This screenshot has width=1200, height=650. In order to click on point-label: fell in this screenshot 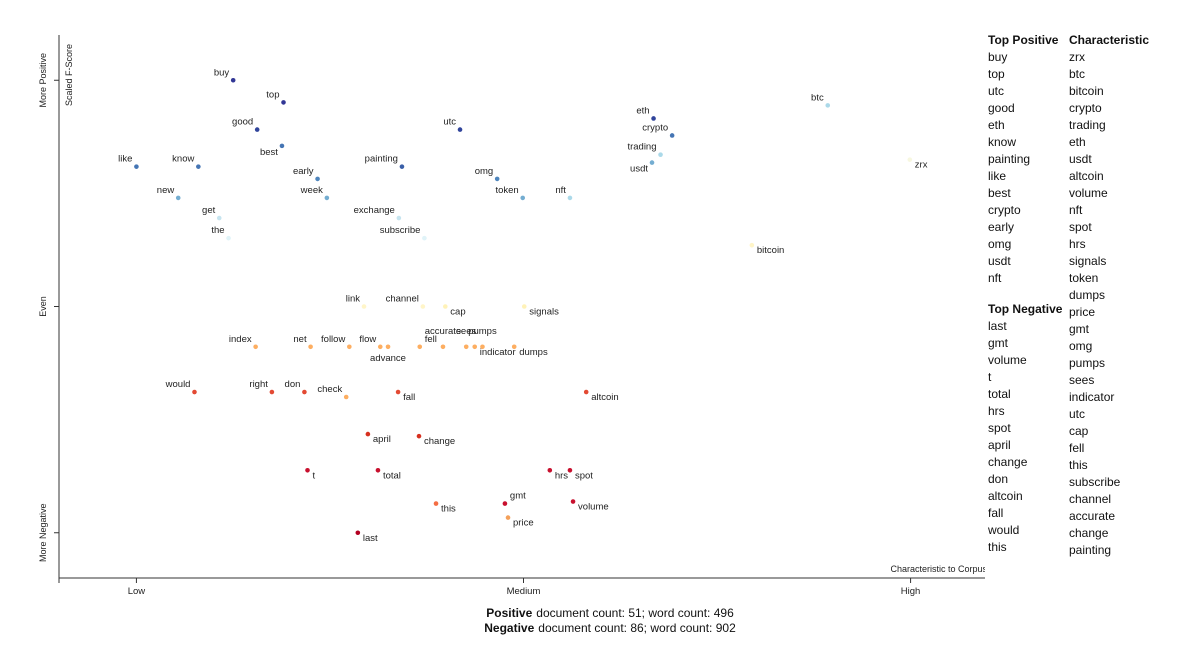, I will do `click(431, 339)`.